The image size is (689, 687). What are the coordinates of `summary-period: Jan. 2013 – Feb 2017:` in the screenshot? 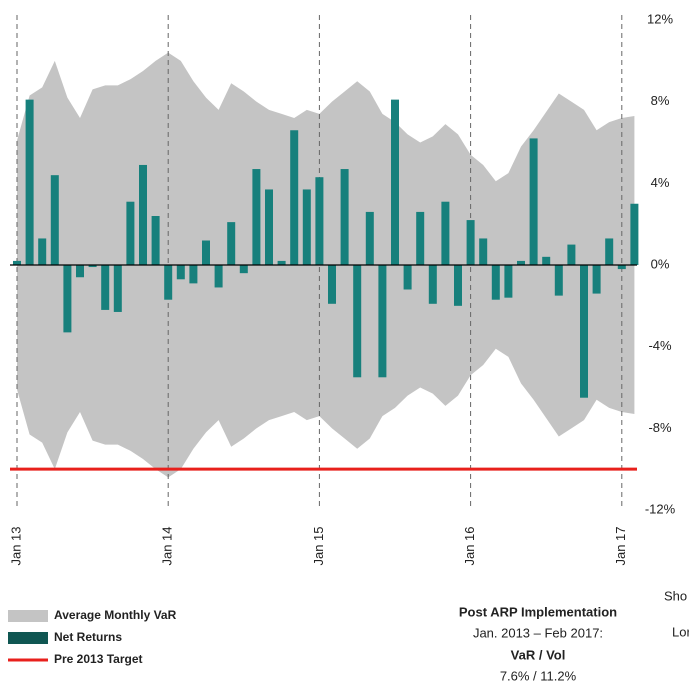 It's located at (538, 632).